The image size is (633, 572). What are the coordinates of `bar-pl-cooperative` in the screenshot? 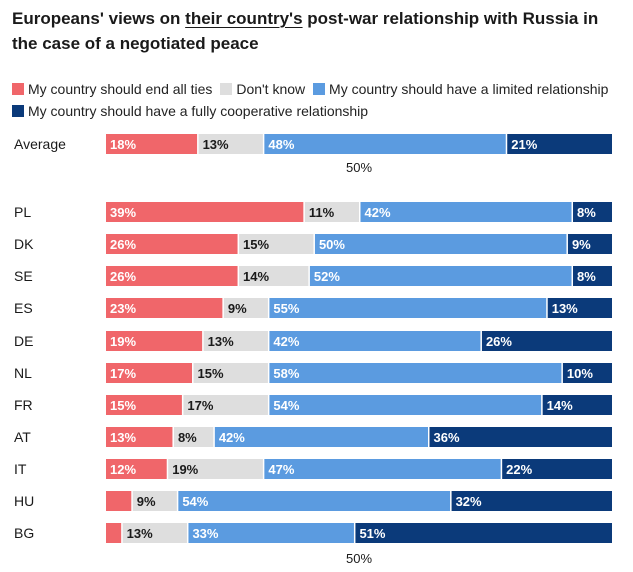 It's located at (592, 212).